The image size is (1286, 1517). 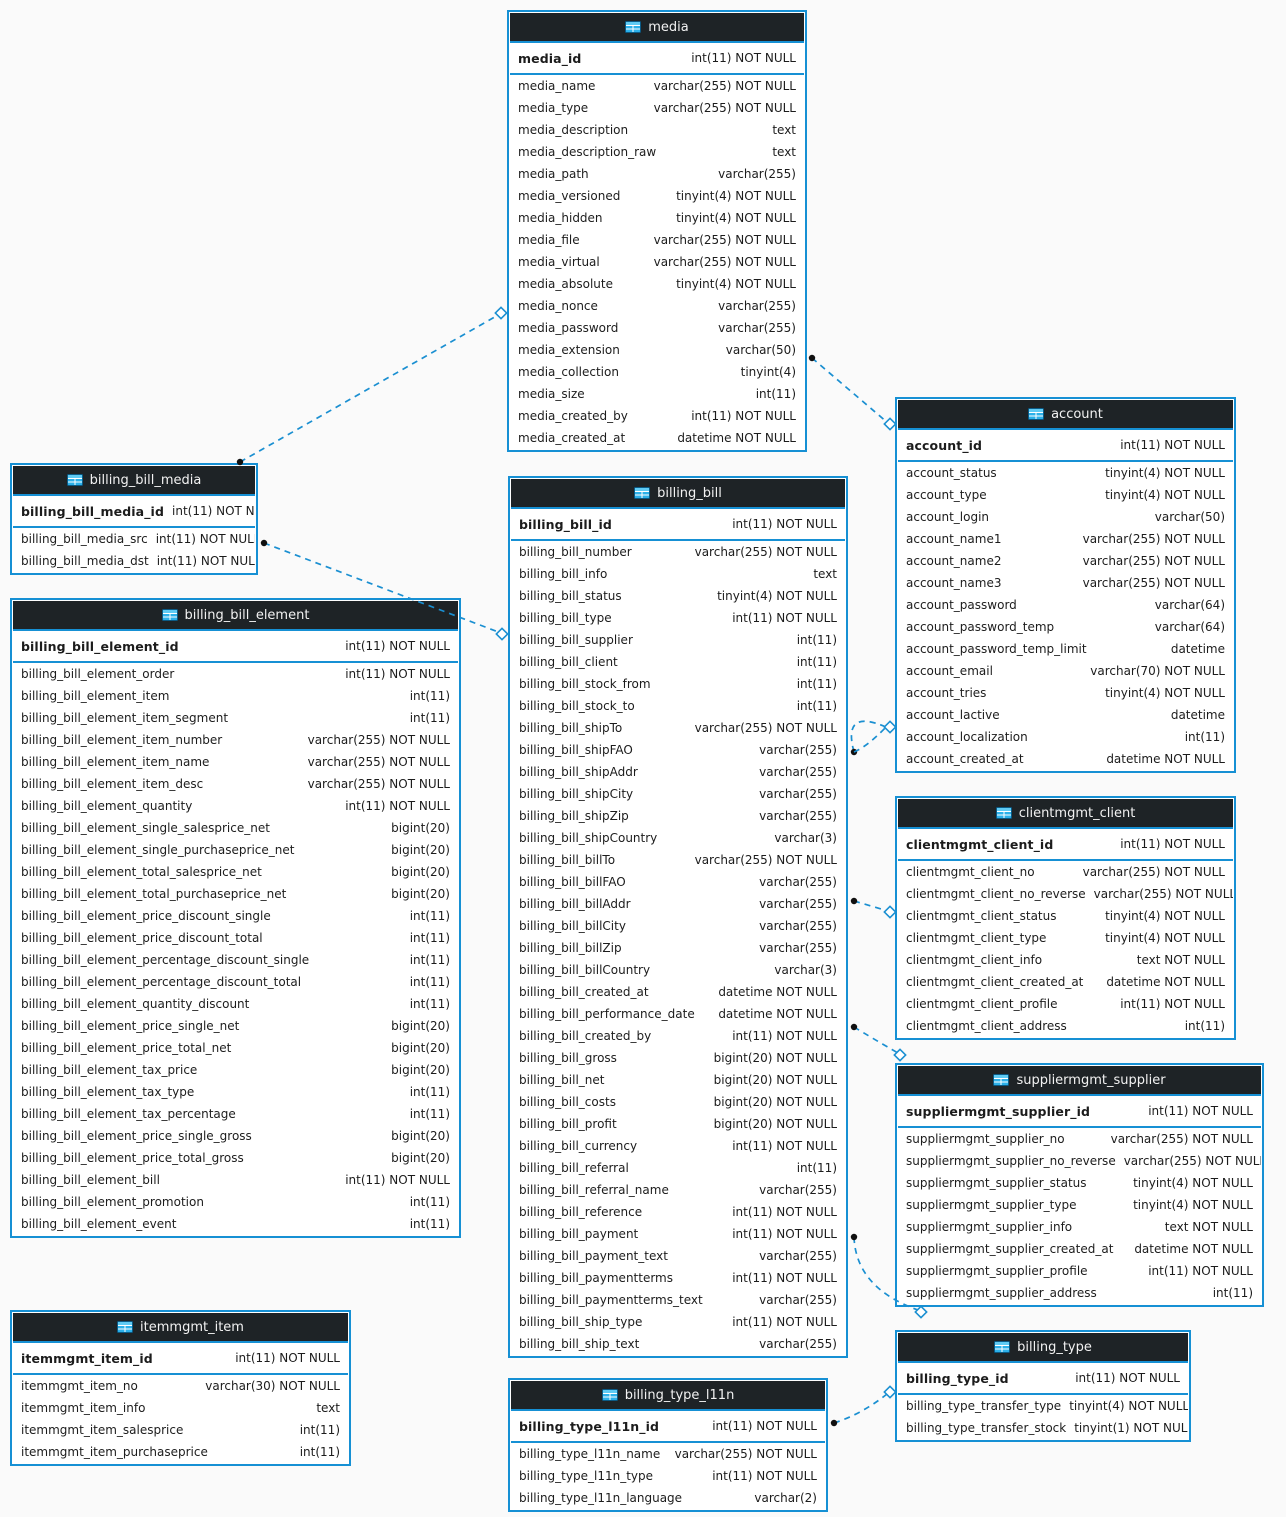 I want to click on table-header-clientmgmt_client: clientmgmt_client, so click(x=1065, y=814).